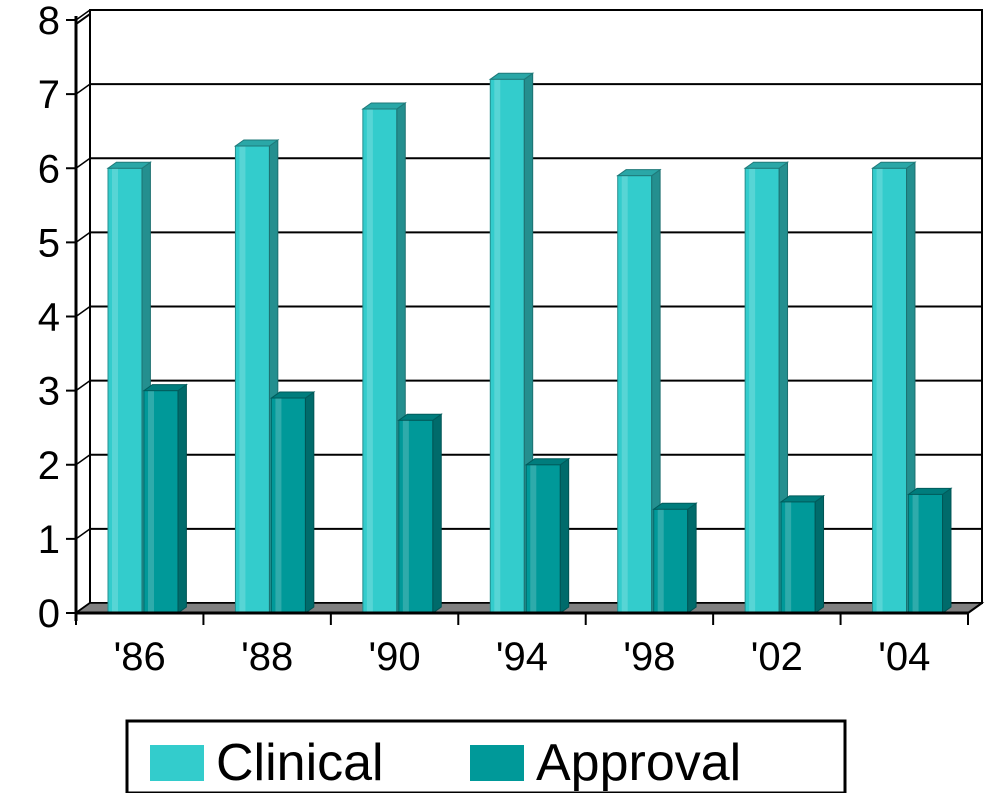 This screenshot has height=793, width=988. What do you see at coordinates (49, 540) in the screenshot?
I see `y-tick-label-1: 1` at bounding box center [49, 540].